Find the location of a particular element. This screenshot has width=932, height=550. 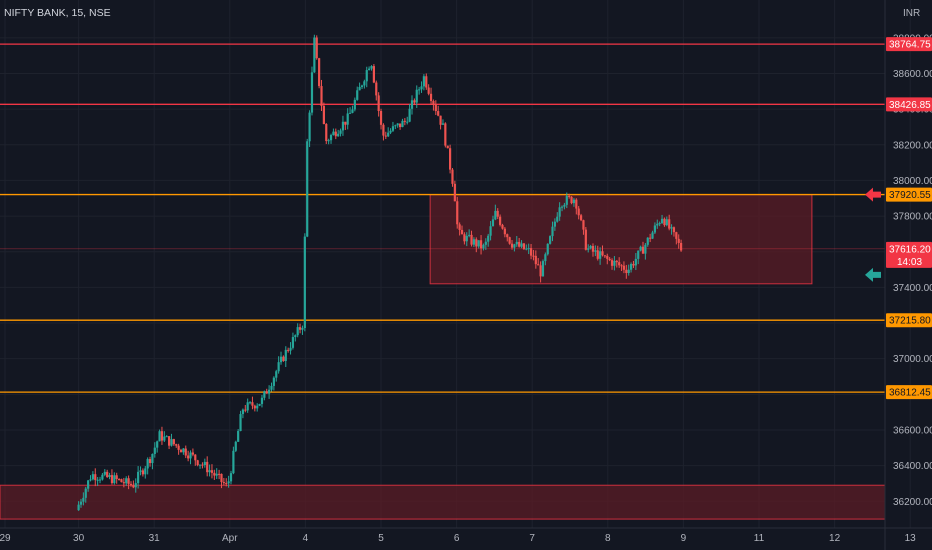

y-tick-label: 36400.00 is located at coordinates (912, 466).